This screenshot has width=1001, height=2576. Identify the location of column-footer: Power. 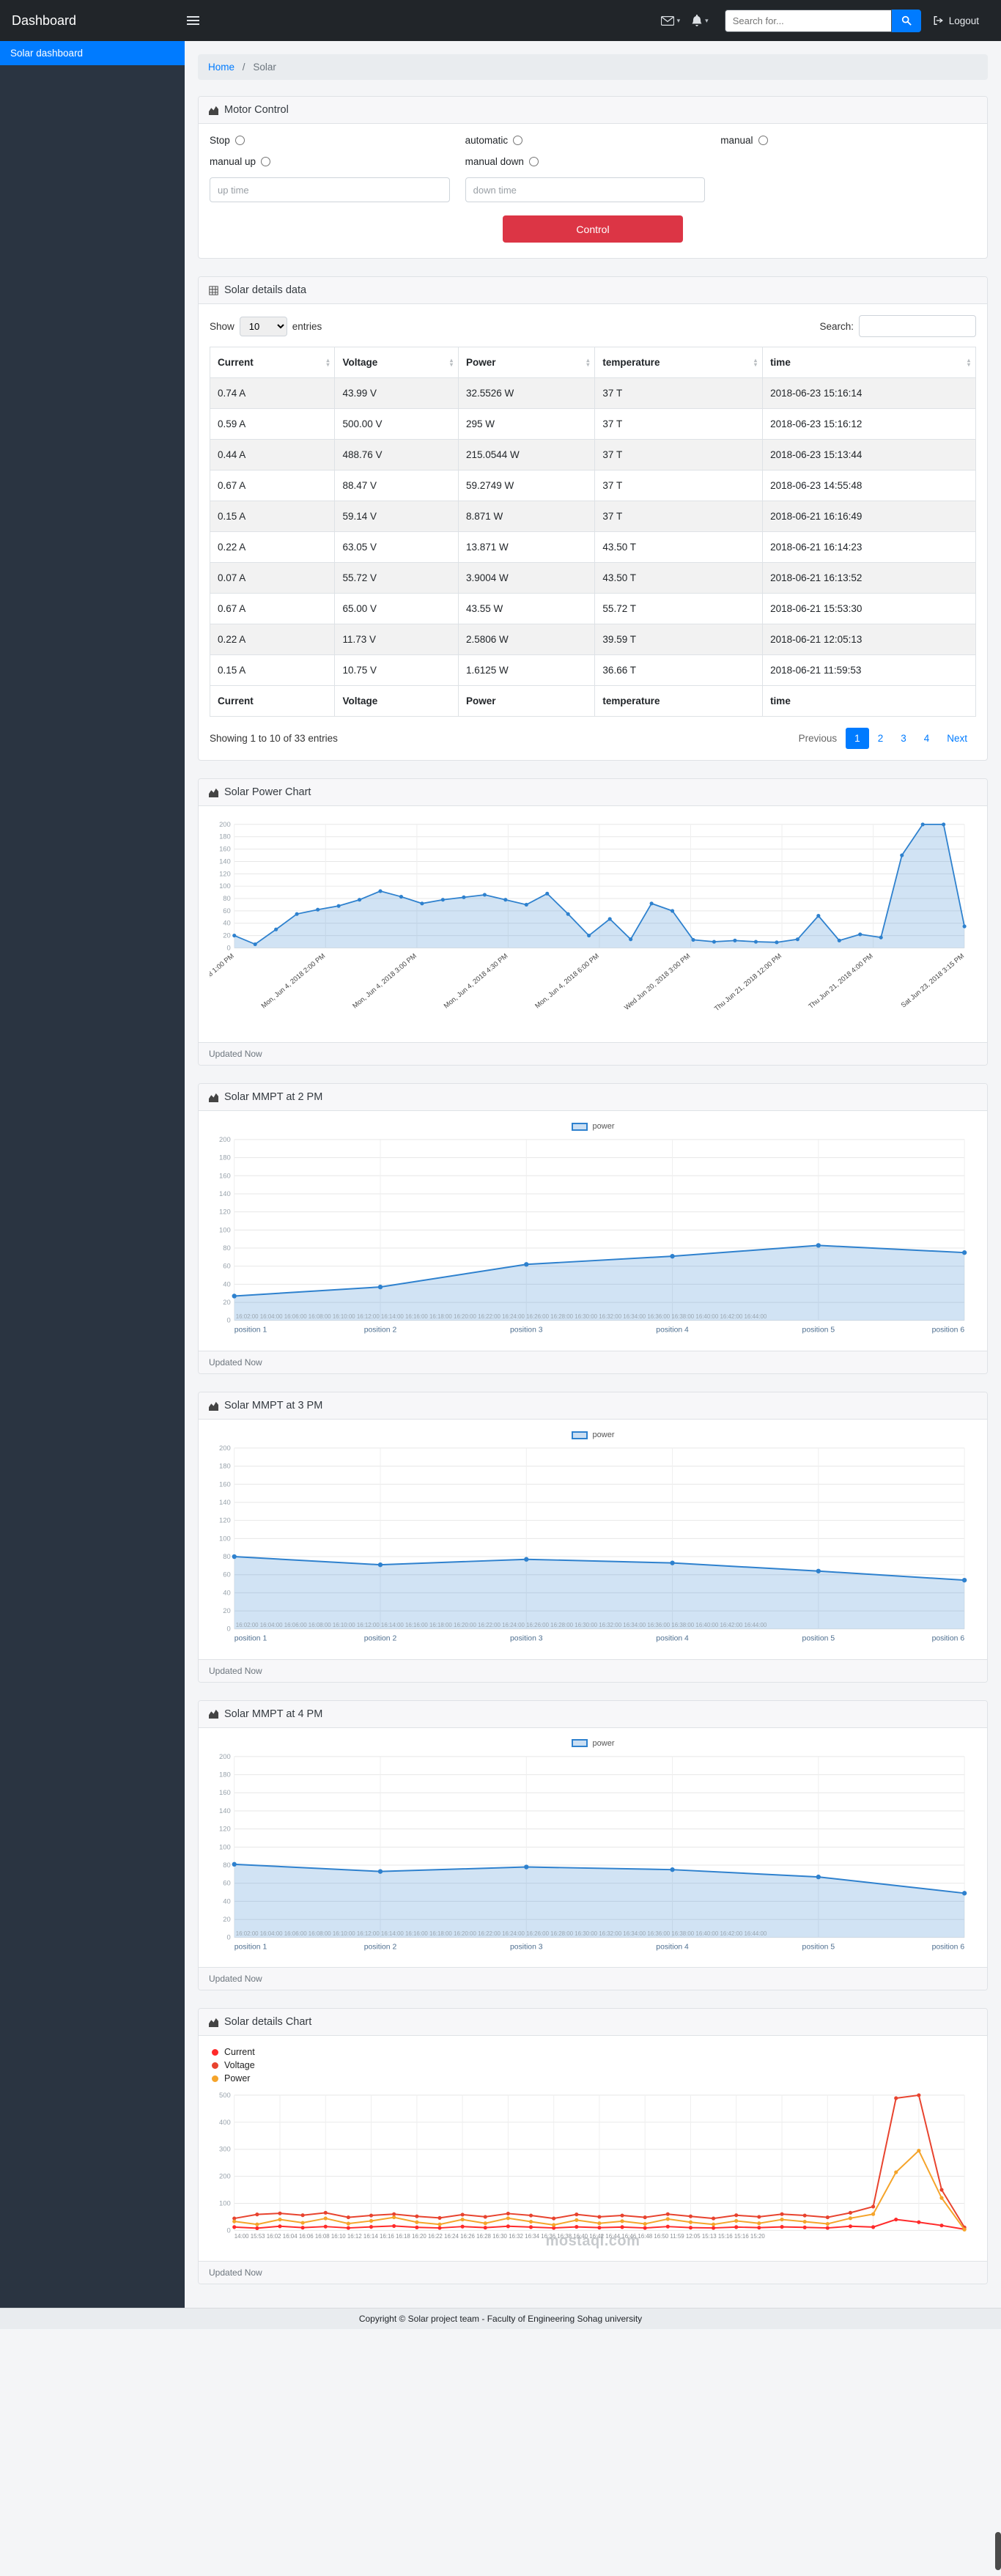
(526, 701).